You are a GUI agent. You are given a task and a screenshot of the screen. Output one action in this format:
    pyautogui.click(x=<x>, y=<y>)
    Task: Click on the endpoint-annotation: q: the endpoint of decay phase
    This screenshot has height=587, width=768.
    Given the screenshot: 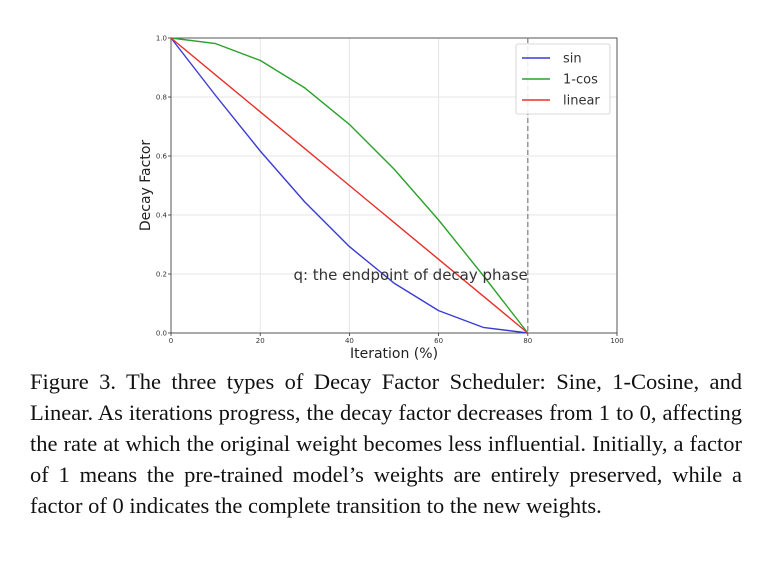 What is the action you would take?
    pyautogui.click(x=410, y=275)
    